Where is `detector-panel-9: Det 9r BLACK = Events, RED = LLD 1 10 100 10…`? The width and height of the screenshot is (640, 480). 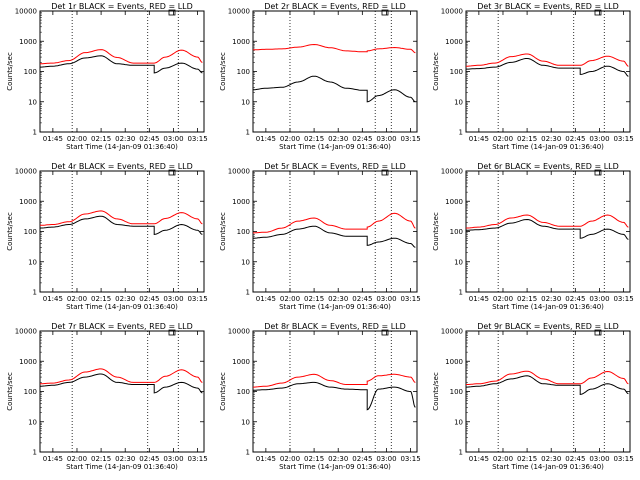 detector-panel-9: Det 9r BLACK = Events, RED = LLD 1 10 100 10… is located at coordinates (533, 396).